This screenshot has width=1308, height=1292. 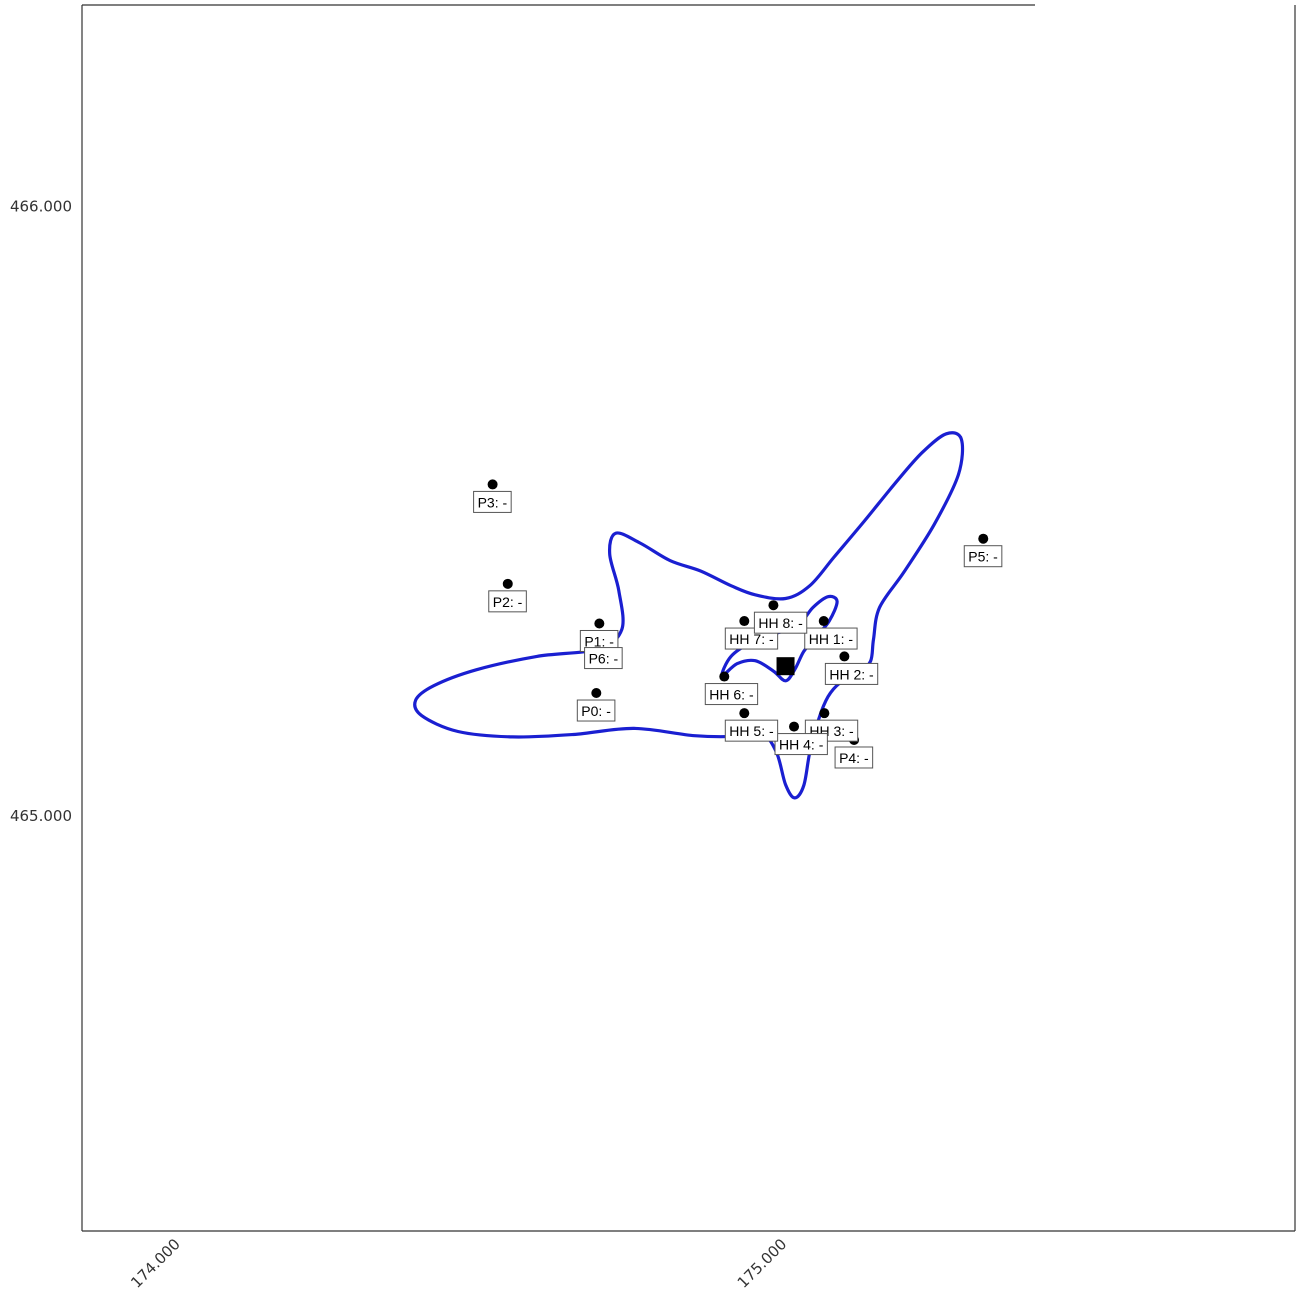 I want to click on point-label: P2: -, so click(x=507, y=601).